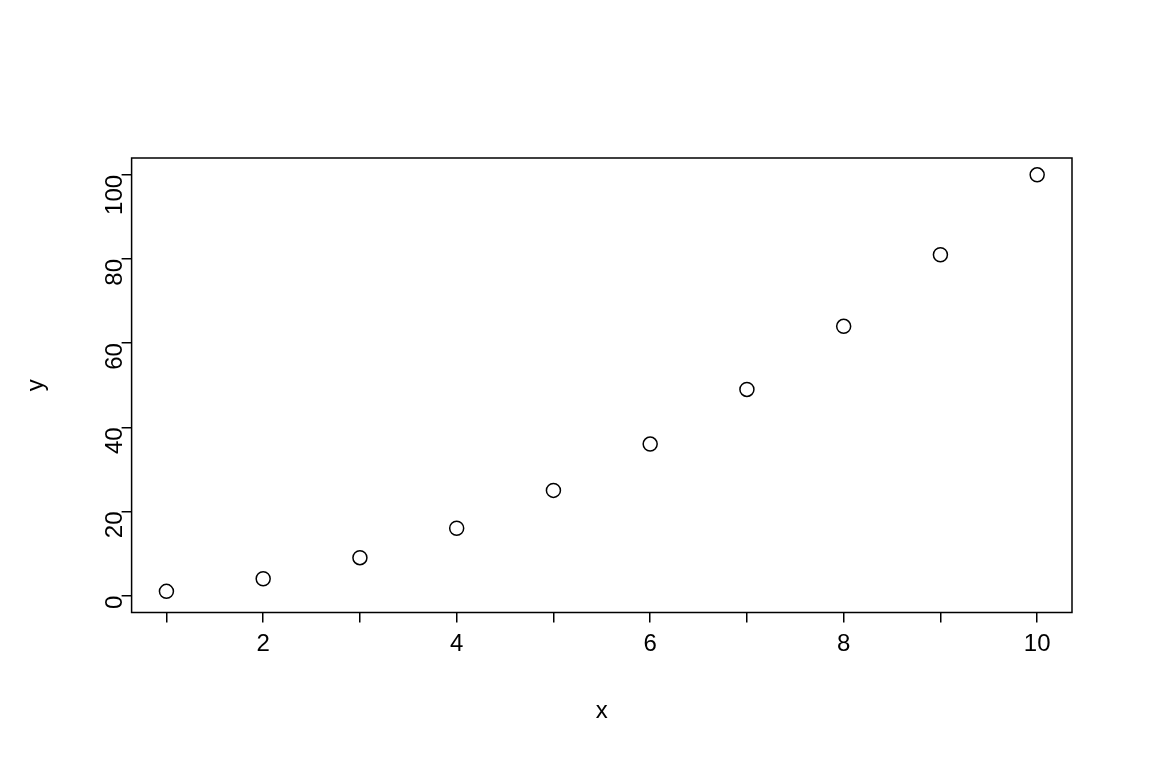 Image resolution: width=1152 pixels, height=768 pixels. Describe the element at coordinates (35, 385) in the screenshot. I see `y-axis-title: y` at that location.